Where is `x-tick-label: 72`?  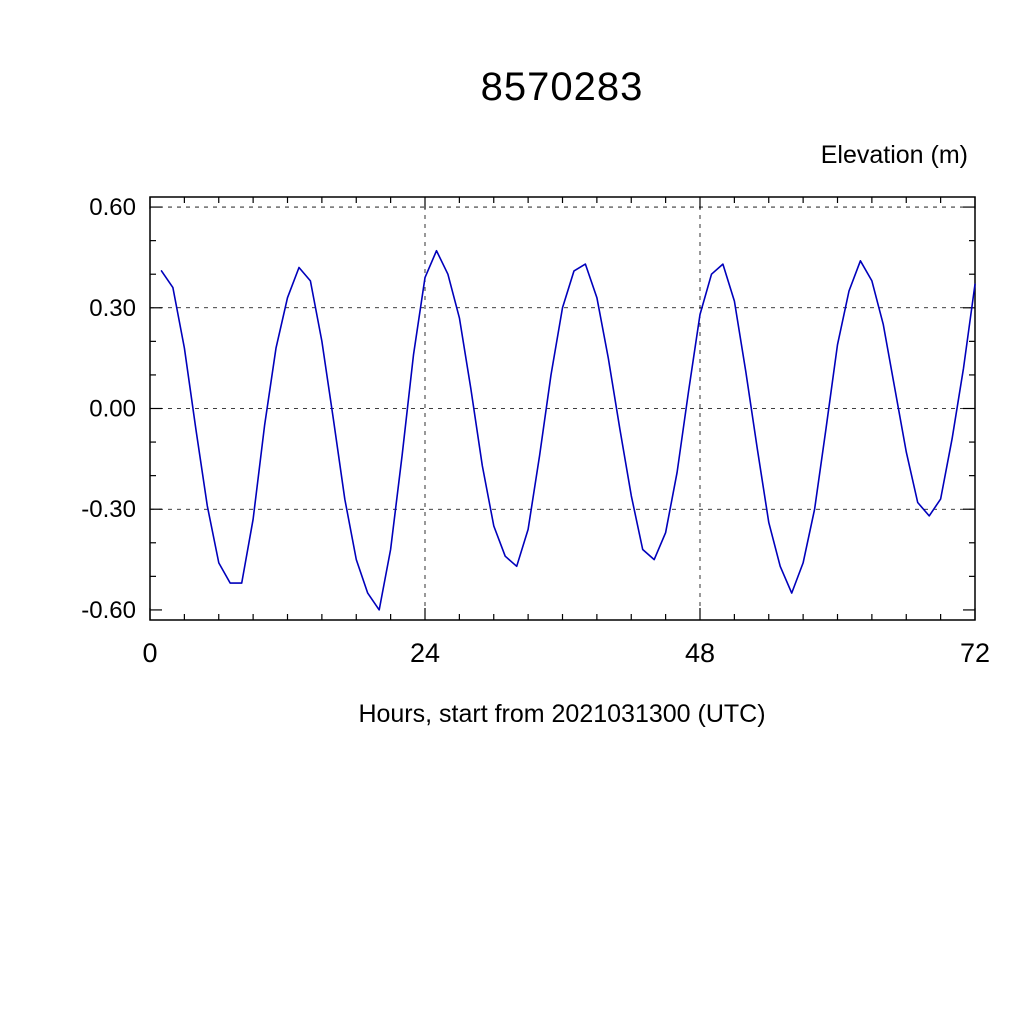 x-tick-label: 72 is located at coordinates (975, 653).